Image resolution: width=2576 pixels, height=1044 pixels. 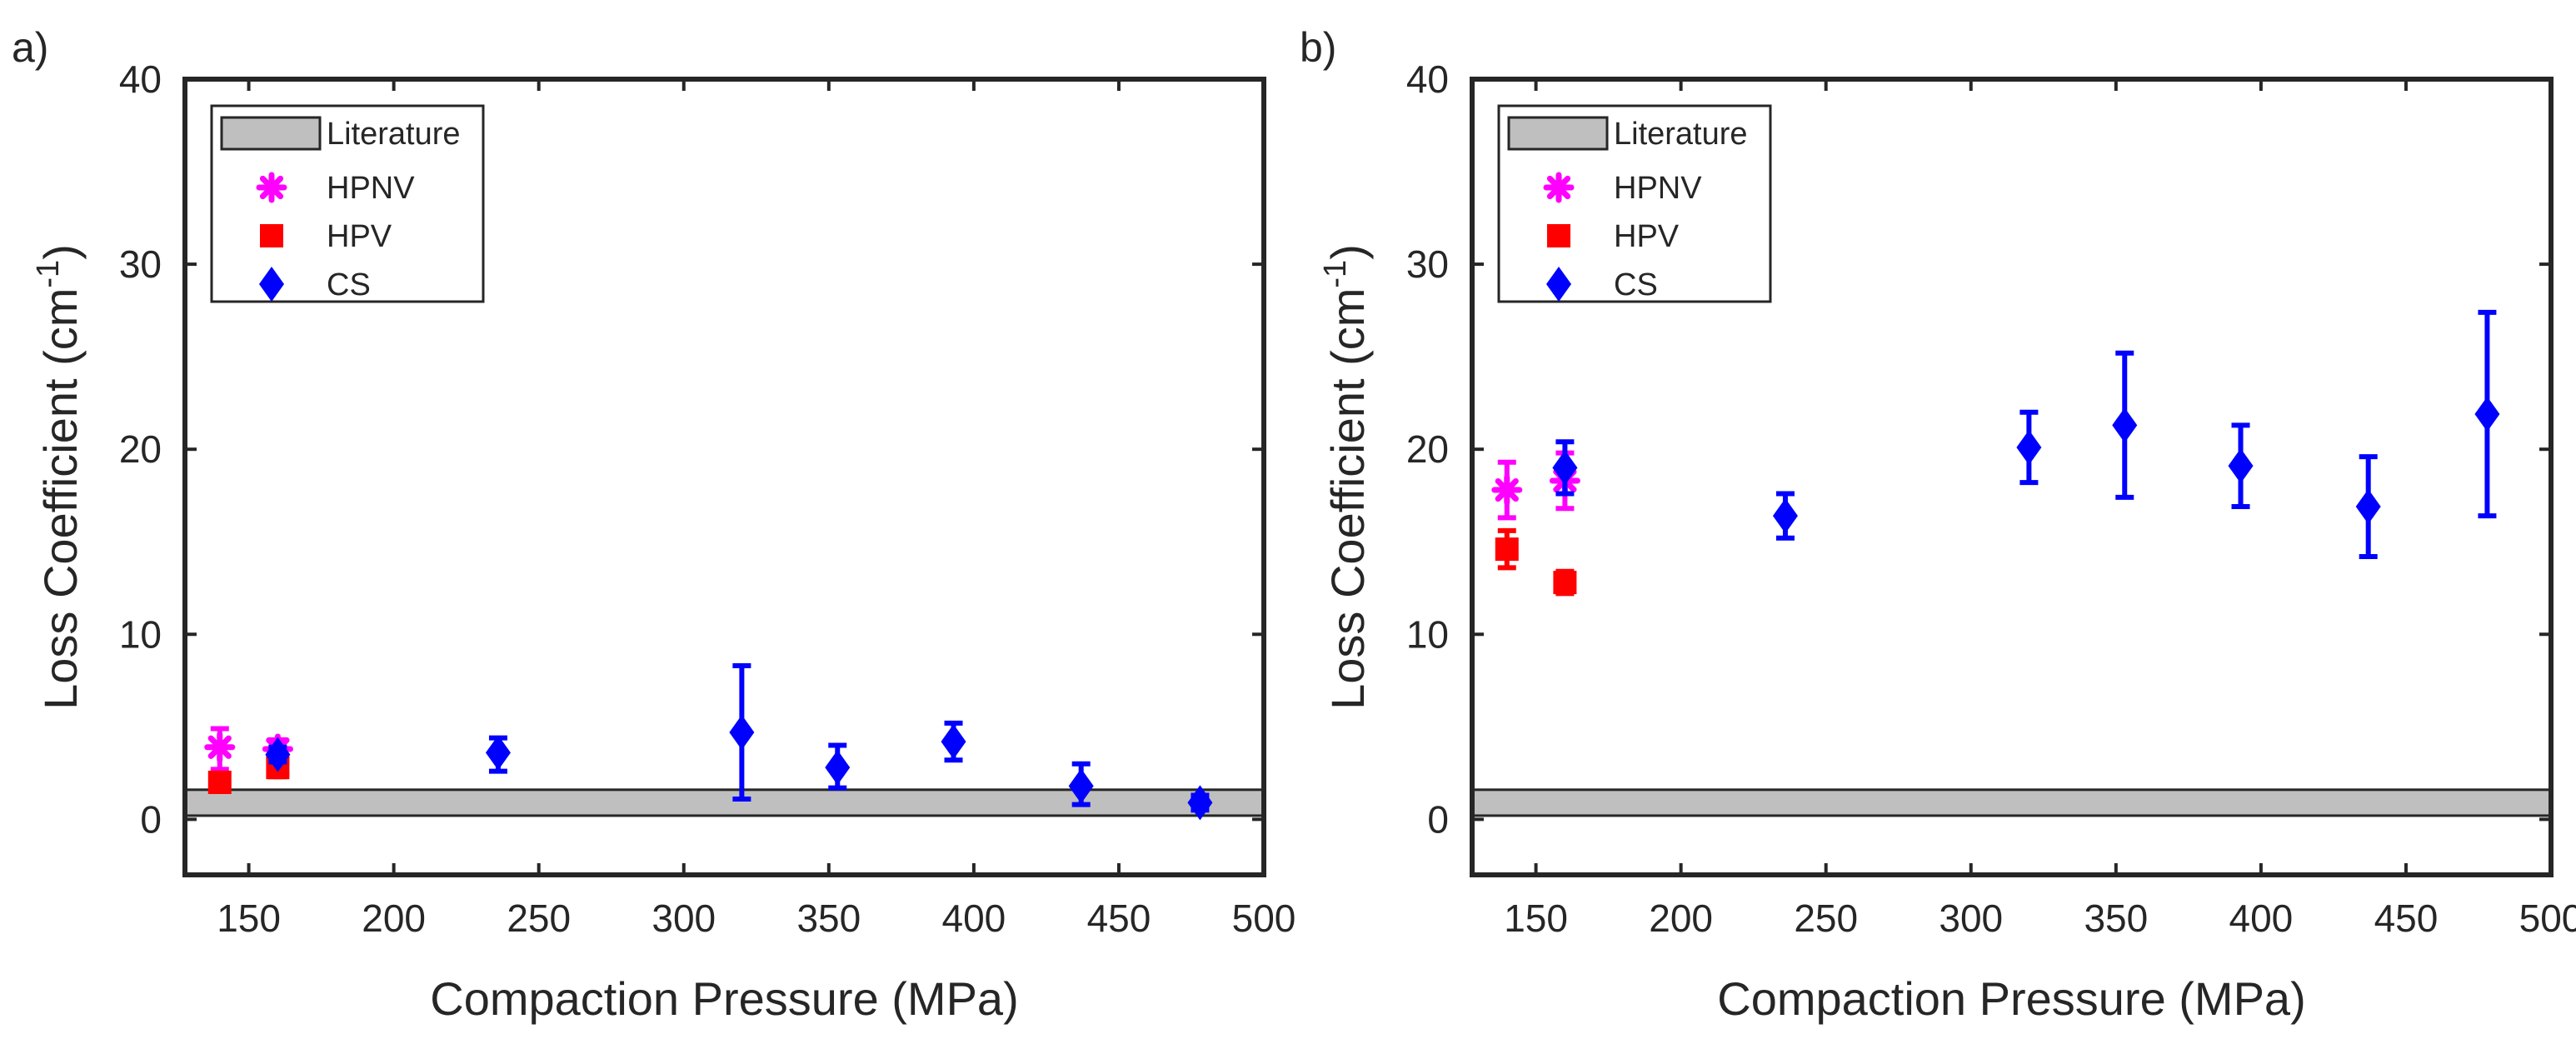 I want to click on x-tick-label: 150, so click(x=249, y=918).